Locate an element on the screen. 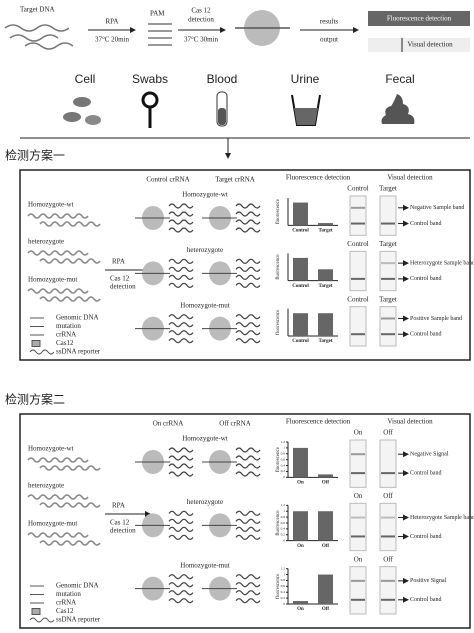  band-label: Negative Sample band is located at coordinates (437, 208).